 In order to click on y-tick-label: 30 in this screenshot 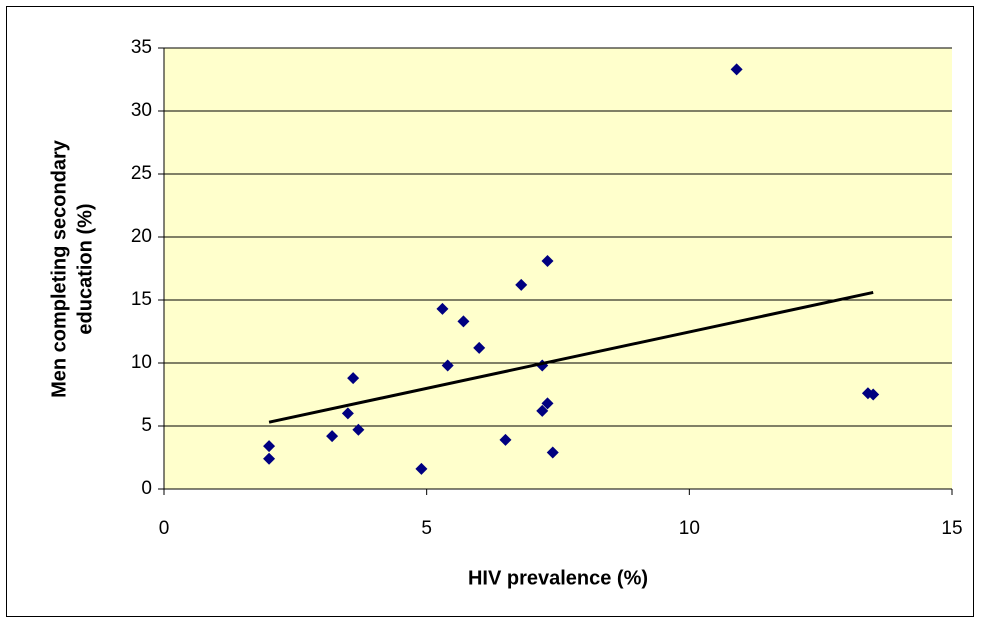, I will do `click(141, 110)`.